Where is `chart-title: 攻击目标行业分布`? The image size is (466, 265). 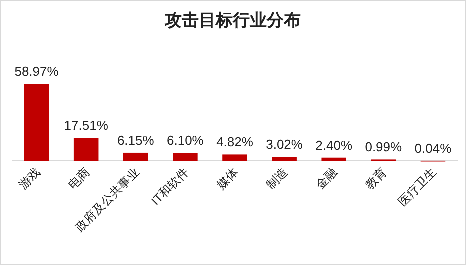 chart-title: 攻击目标行业分布 is located at coordinates (232, 20).